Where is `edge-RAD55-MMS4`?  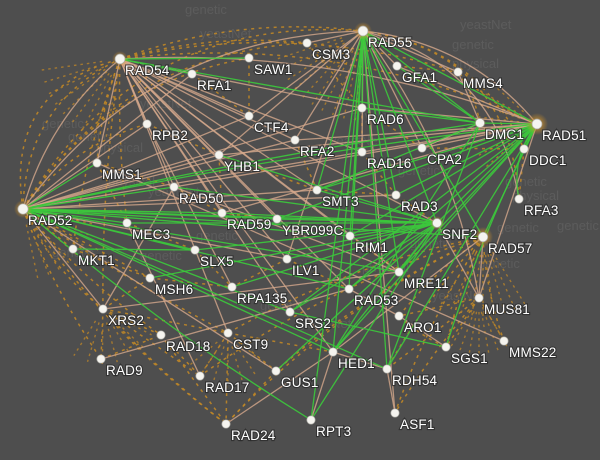
edge-RAD55-MMS4 is located at coordinates (410, 51).